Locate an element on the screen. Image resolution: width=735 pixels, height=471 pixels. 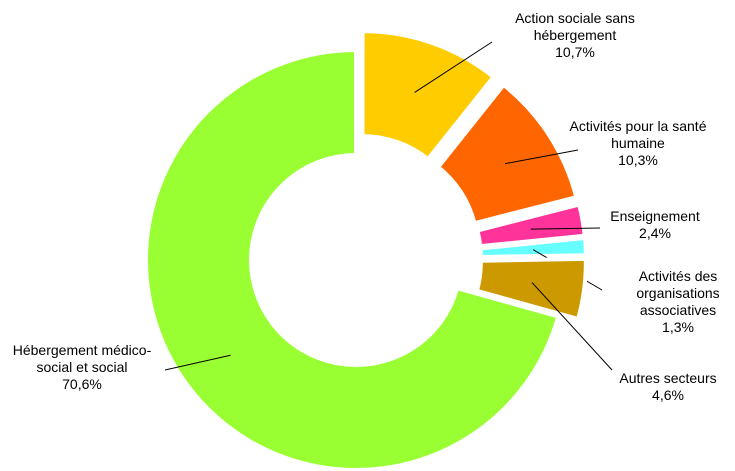
slice-label: Enseignement 2,4% is located at coordinates (655, 225).